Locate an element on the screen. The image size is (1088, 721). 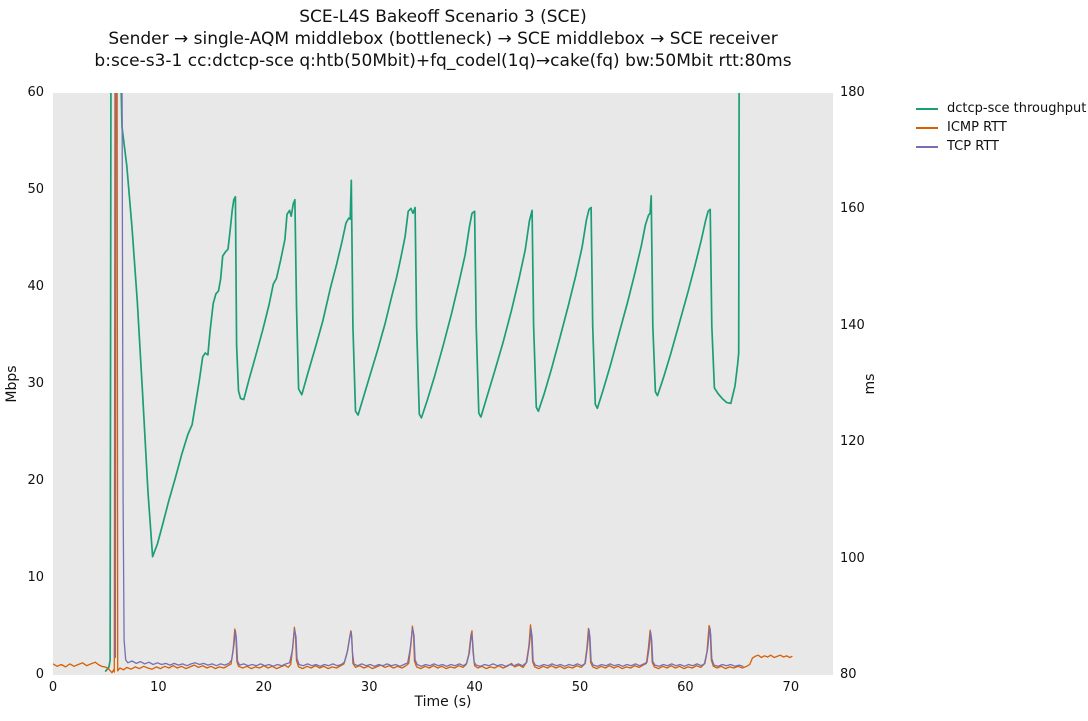
left-tick-label-40: 40 is located at coordinates (35, 286).